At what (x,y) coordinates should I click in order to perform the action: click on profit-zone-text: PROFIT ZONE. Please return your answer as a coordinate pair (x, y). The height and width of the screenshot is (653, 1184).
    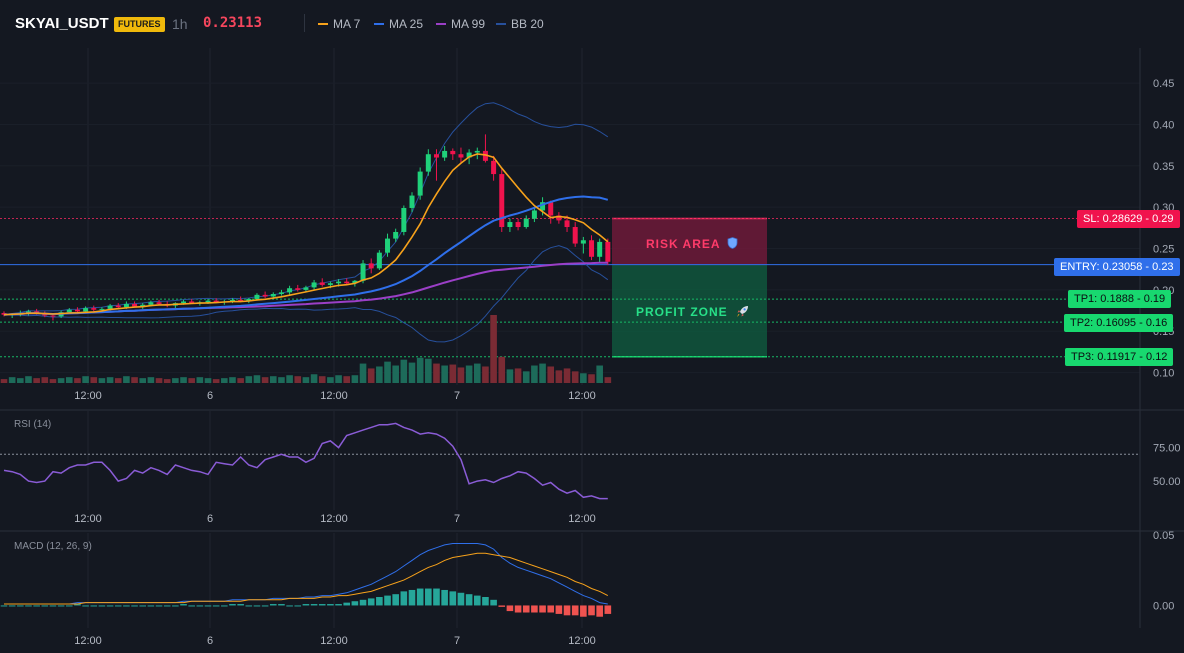
    Looking at the image, I should click on (682, 312).